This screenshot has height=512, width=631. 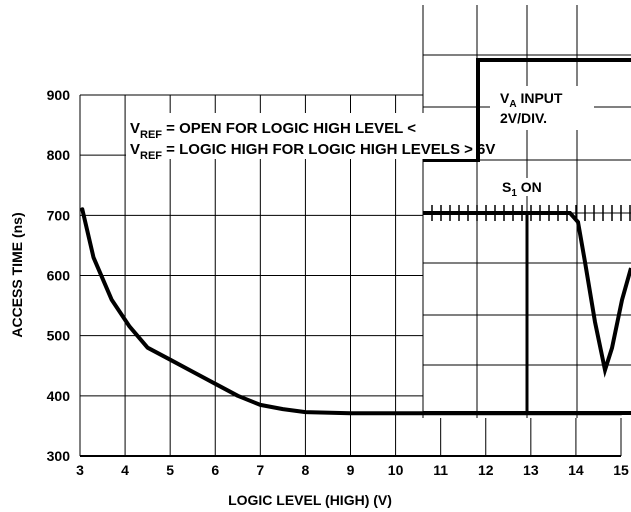 What do you see at coordinates (351, 470) in the screenshot?
I see `x-tick-label: 9` at bounding box center [351, 470].